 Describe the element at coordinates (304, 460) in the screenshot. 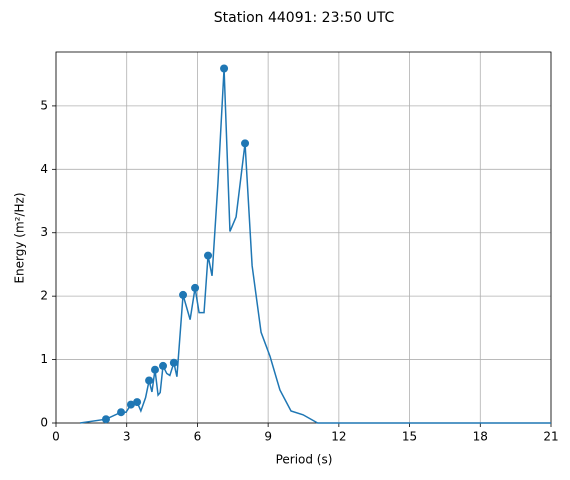

I see `x-axis-label: Period (s)` at that location.